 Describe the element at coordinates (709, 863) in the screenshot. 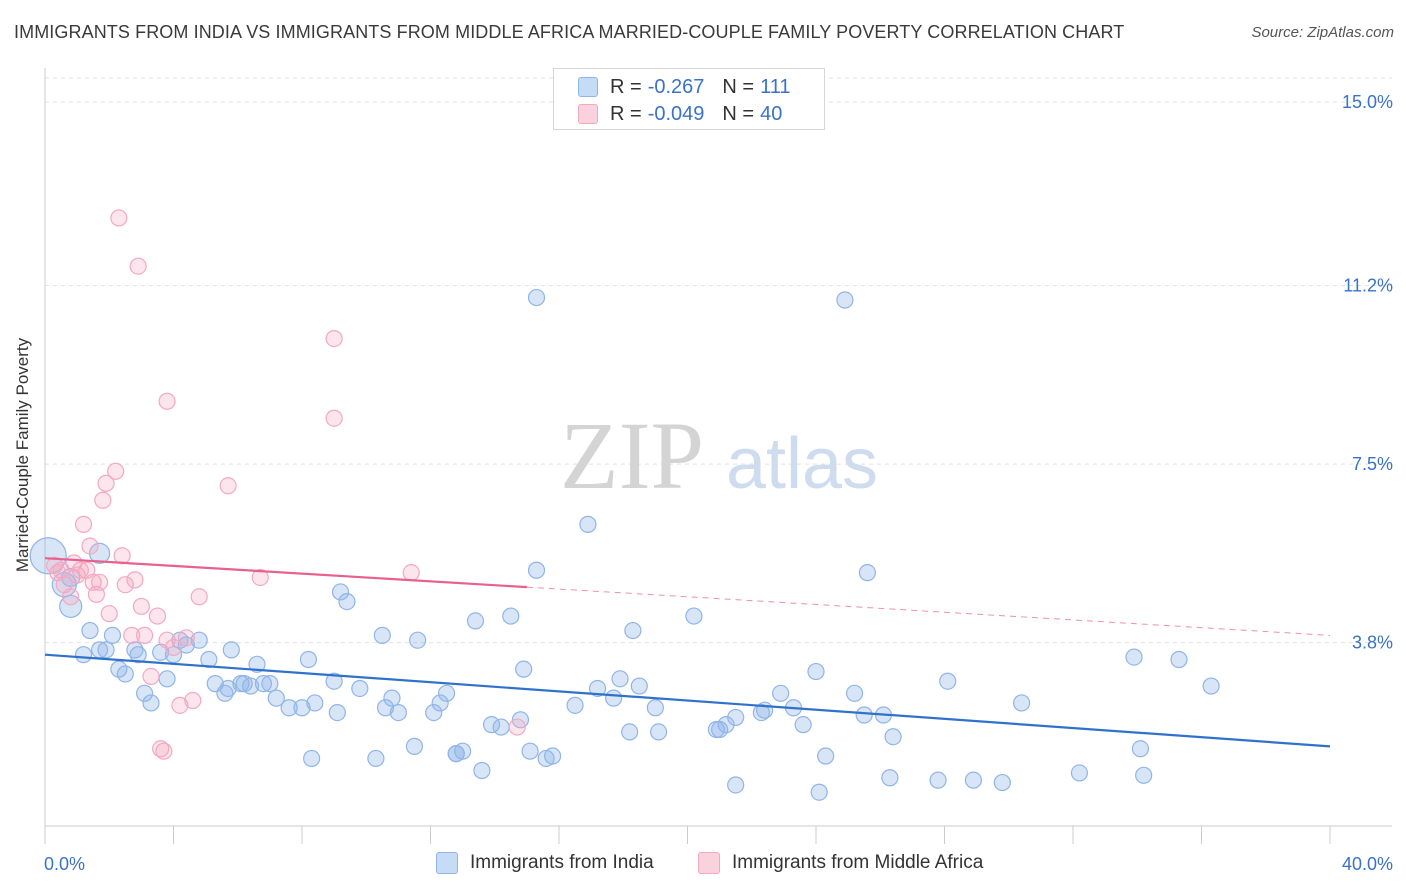

I see `series-swatch-middle-africa` at that location.